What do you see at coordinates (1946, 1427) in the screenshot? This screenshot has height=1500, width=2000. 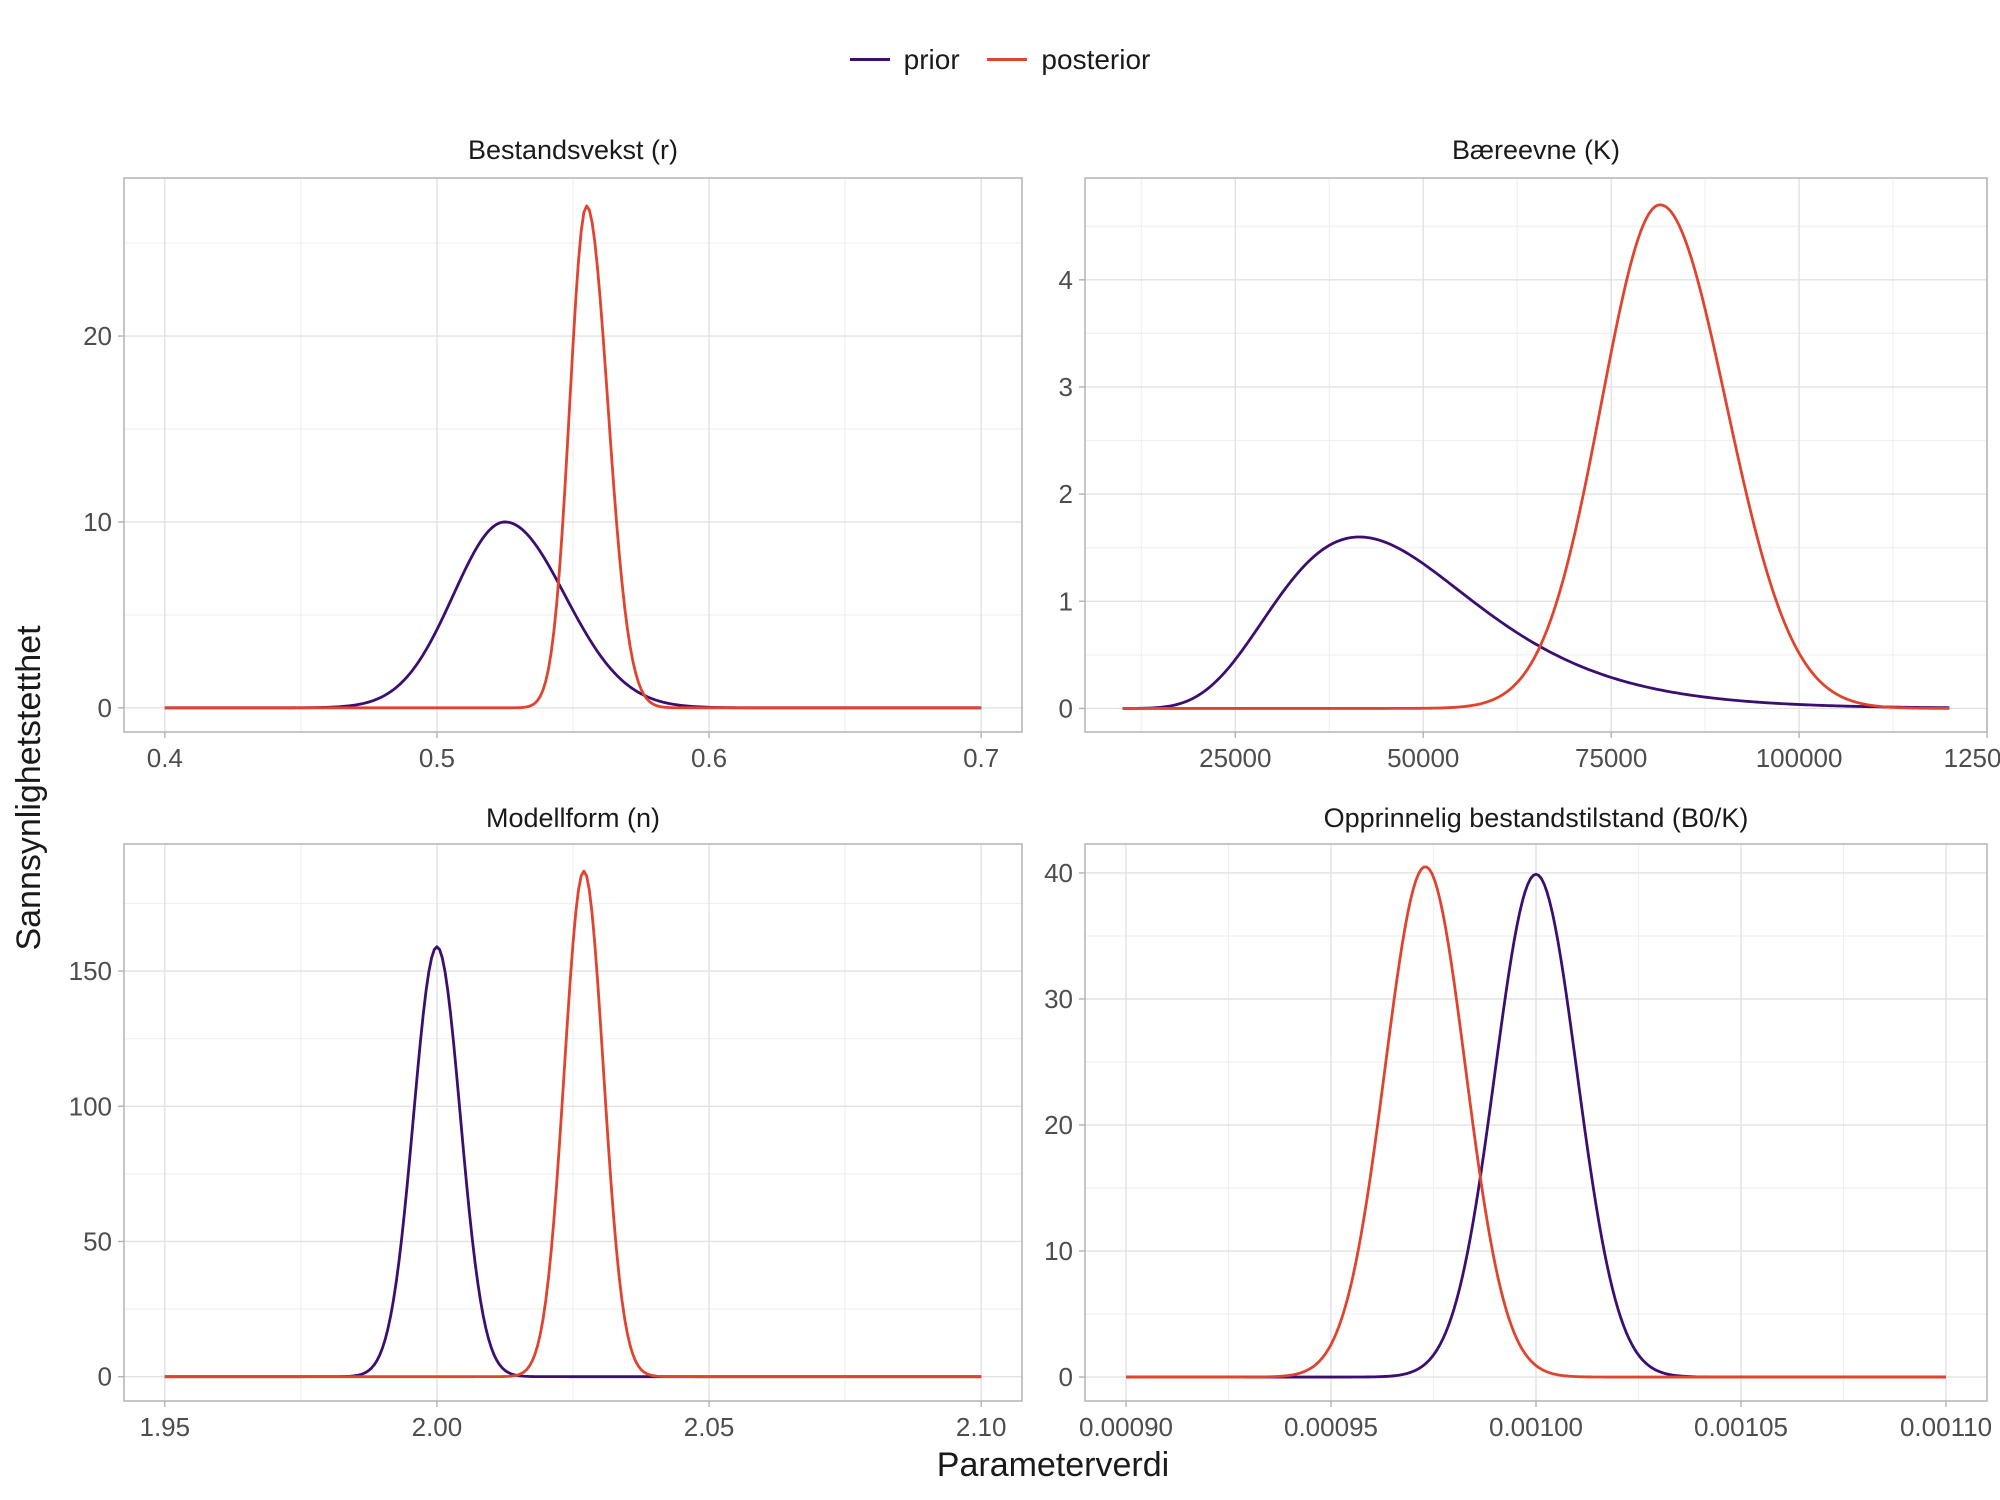 I see `x-tick-label: 0.00110` at bounding box center [1946, 1427].